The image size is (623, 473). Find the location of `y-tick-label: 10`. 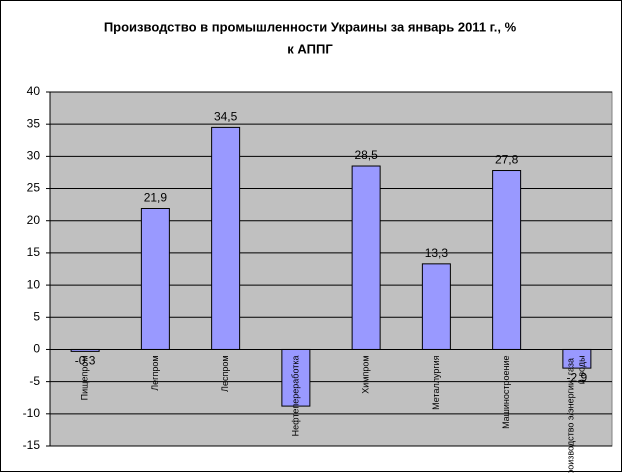

y-tick-label: 10 is located at coordinates (34, 284).